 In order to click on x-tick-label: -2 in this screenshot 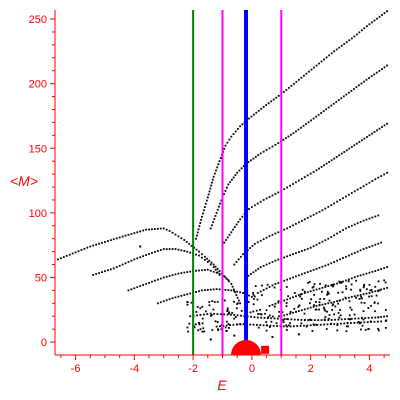, I will do `click(193, 369)`.